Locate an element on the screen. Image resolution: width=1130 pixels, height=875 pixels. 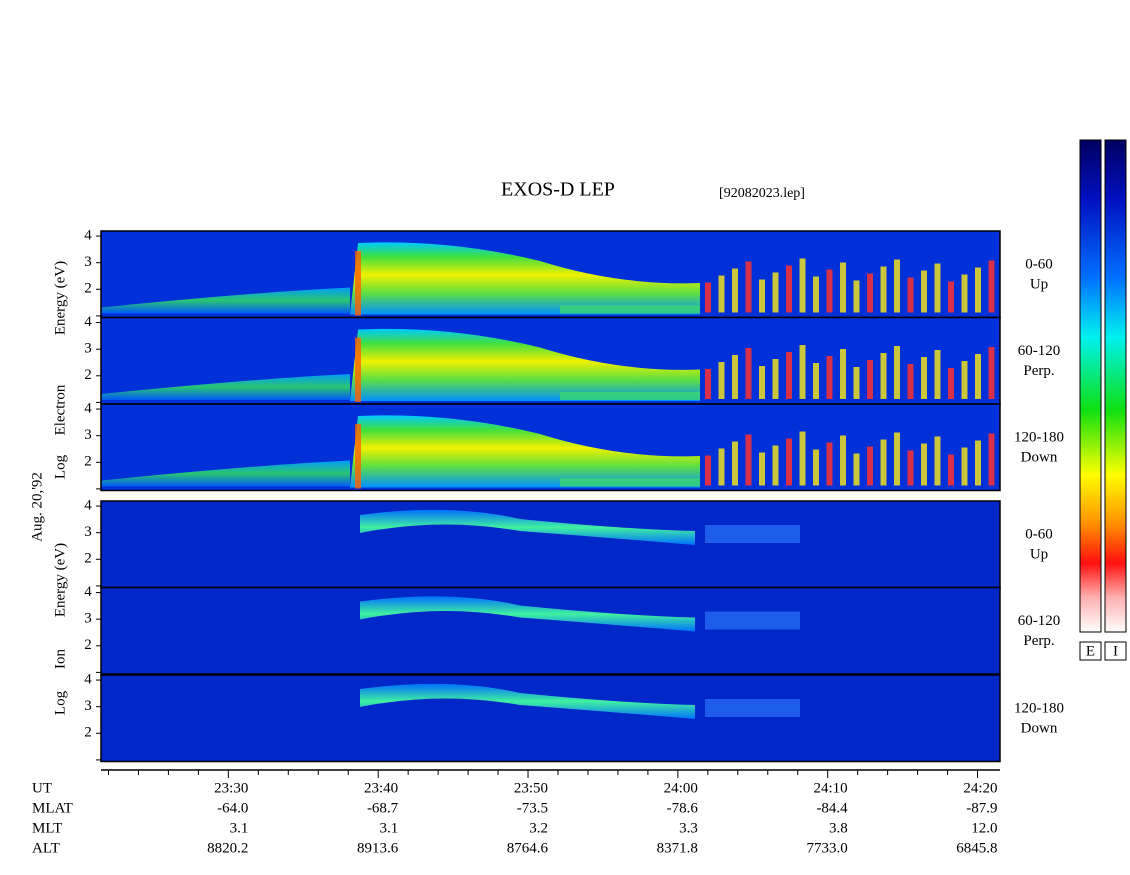
ephemeris-value: -84.4 is located at coordinates (832, 808).